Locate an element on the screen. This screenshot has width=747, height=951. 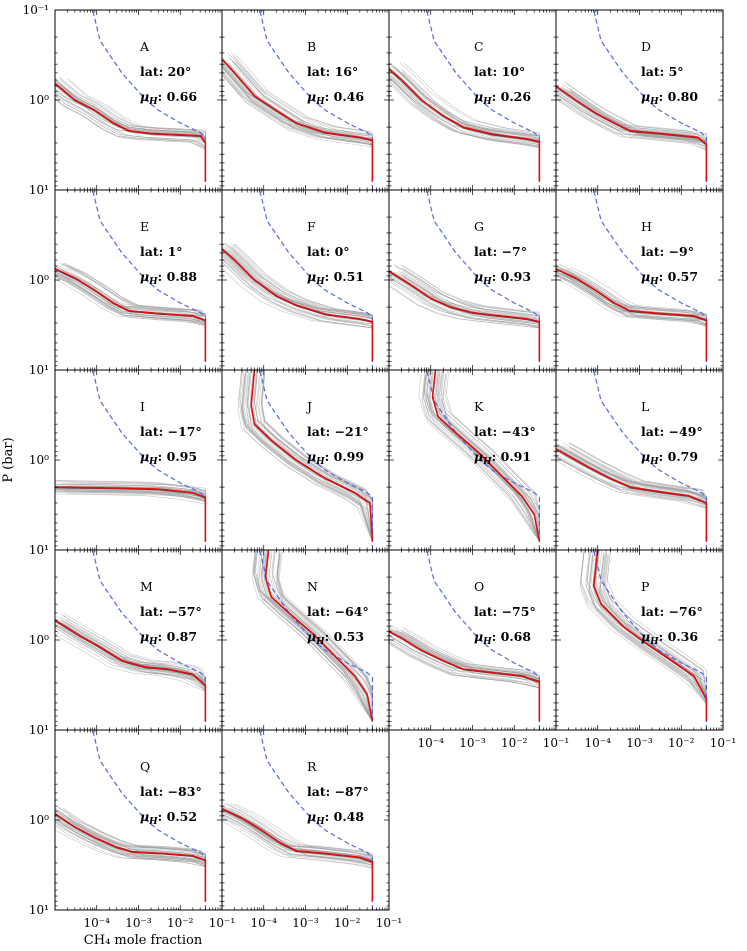
panel-latitude-label: lat: 5° is located at coordinates (662, 71).